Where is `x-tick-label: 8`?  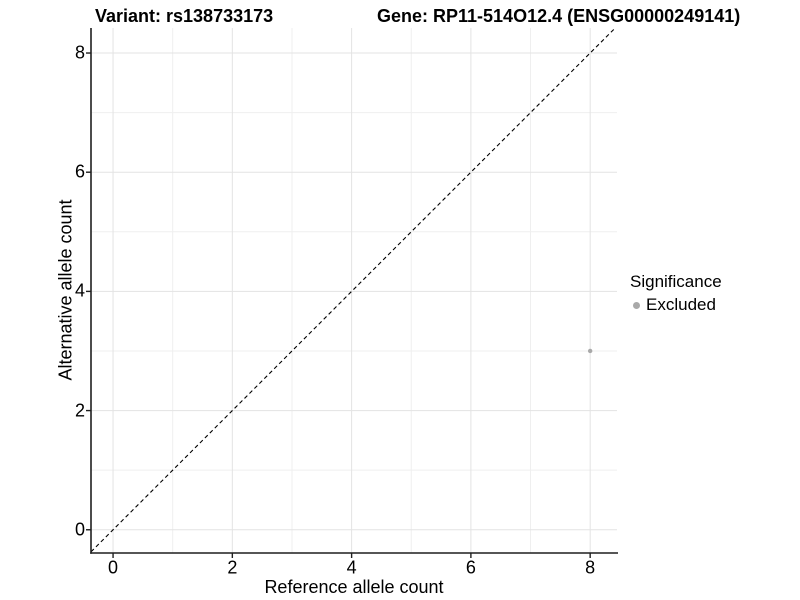 x-tick-label: 8 is located at coordinates (590, 567).